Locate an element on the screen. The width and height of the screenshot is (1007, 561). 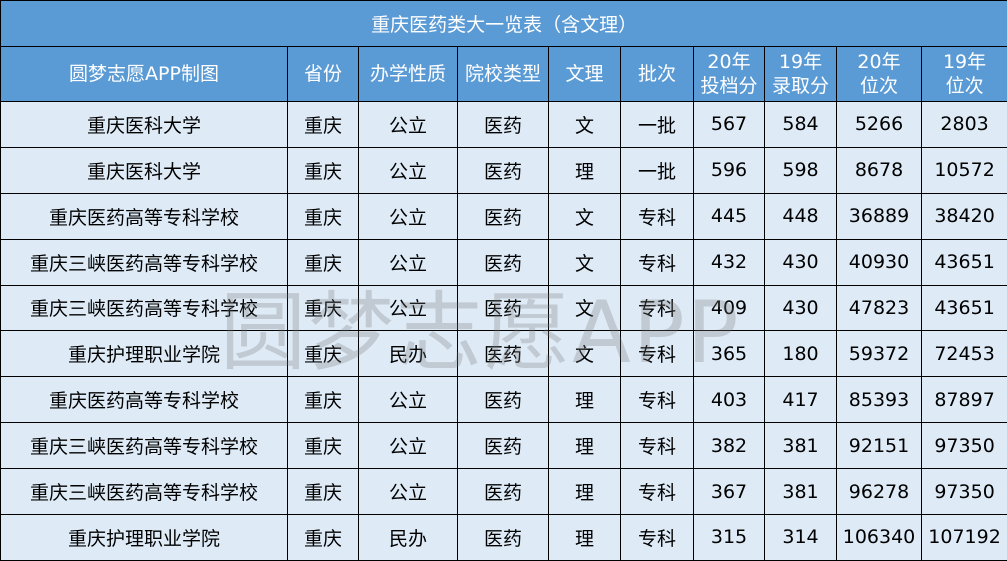
table-cell: 10572 is located at coordinates (963, 170).